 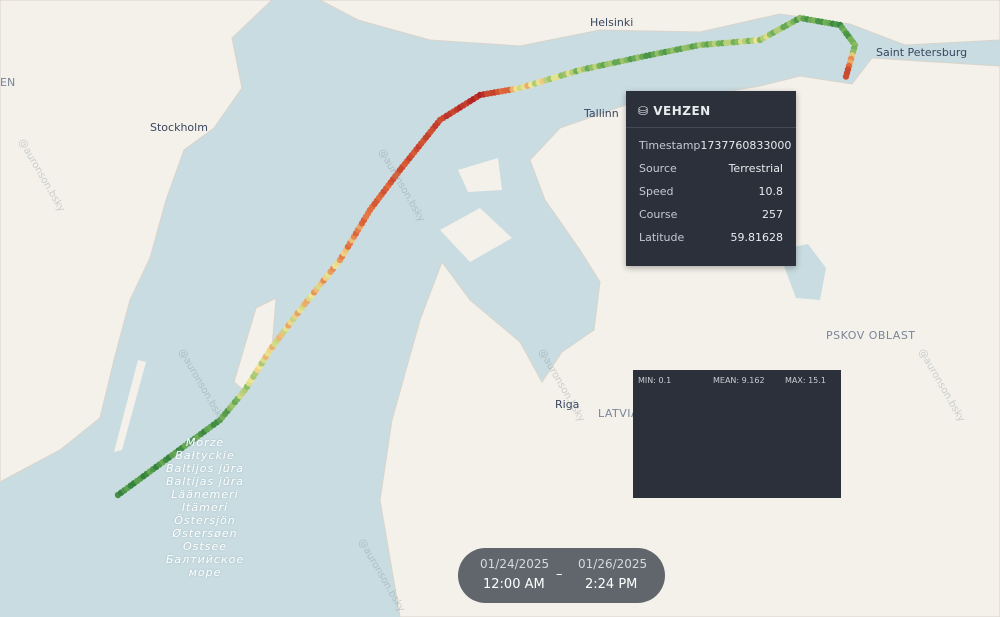 What do you see at coordinates (662, 237) in the screenshot?
I see `row-key: Latitude` at bounding box center [662, 237].